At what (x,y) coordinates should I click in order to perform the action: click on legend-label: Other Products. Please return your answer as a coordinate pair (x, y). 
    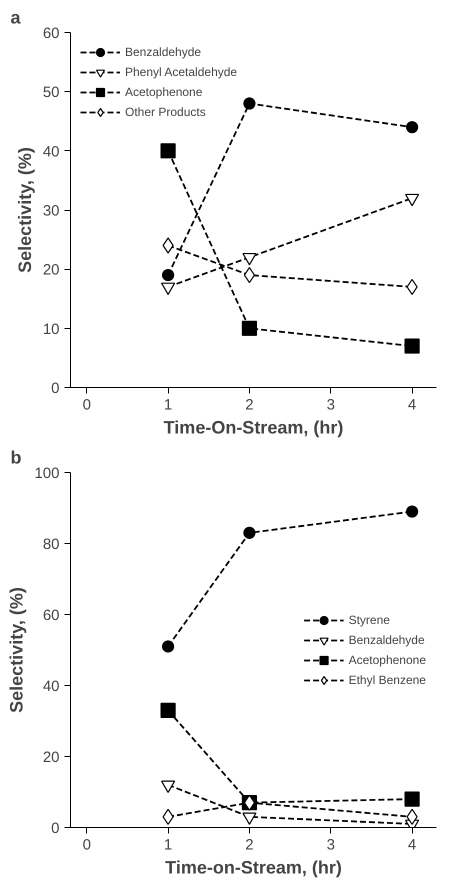
    Looking at the image, I should click on (165, 112).